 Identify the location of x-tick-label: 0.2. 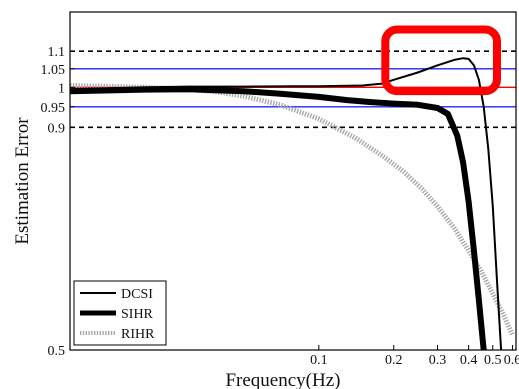
(394, 360).